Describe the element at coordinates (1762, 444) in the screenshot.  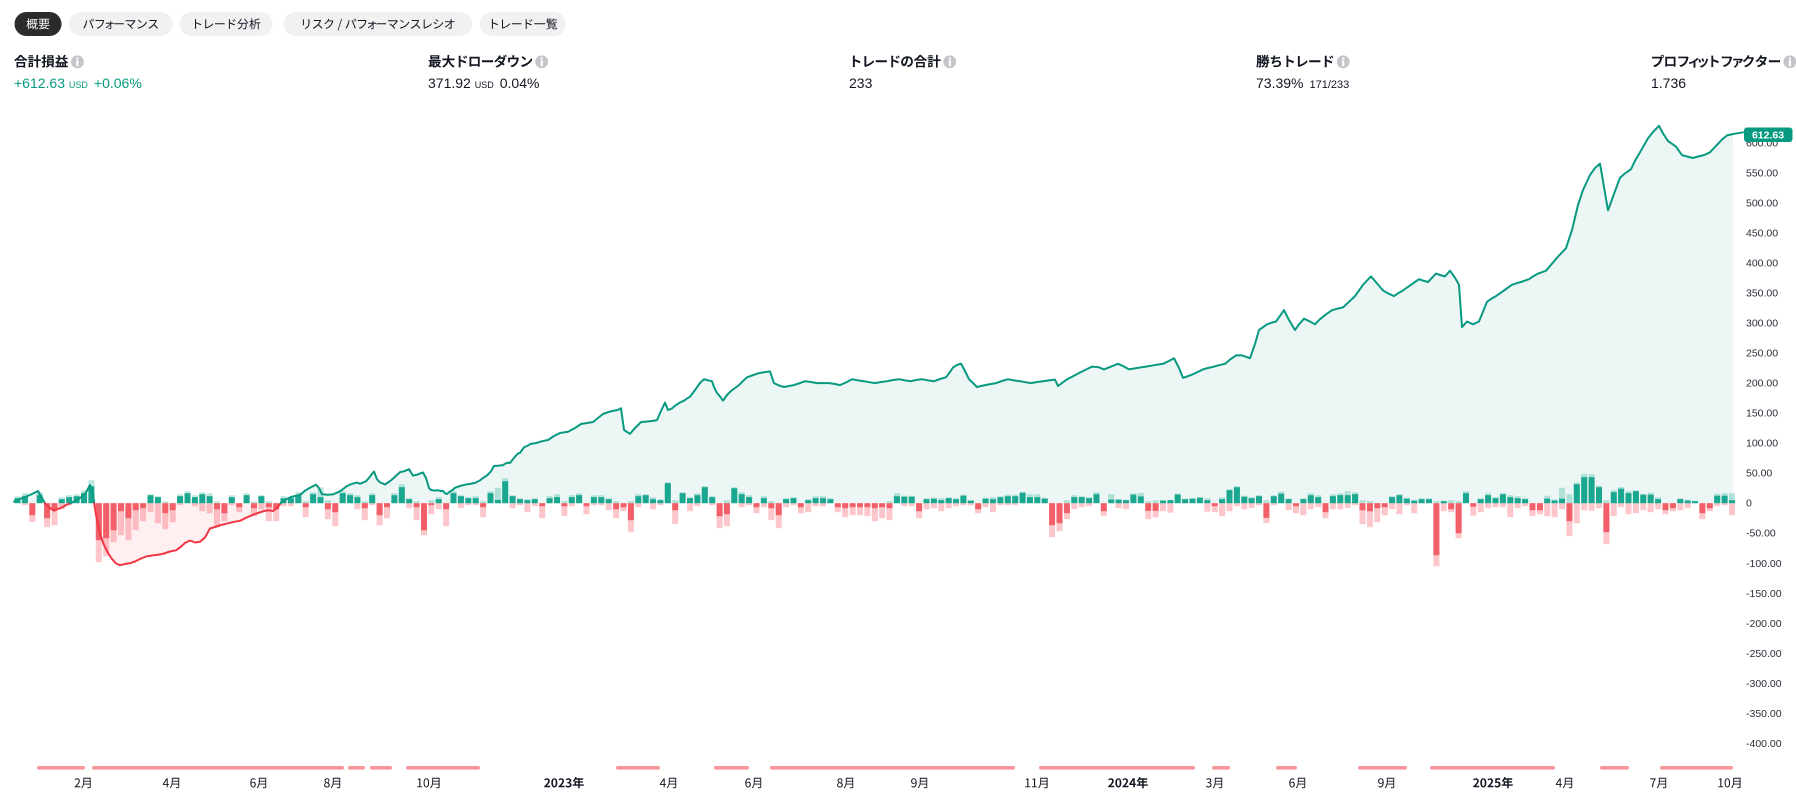
I see `svg-text: 100.00` at that location.